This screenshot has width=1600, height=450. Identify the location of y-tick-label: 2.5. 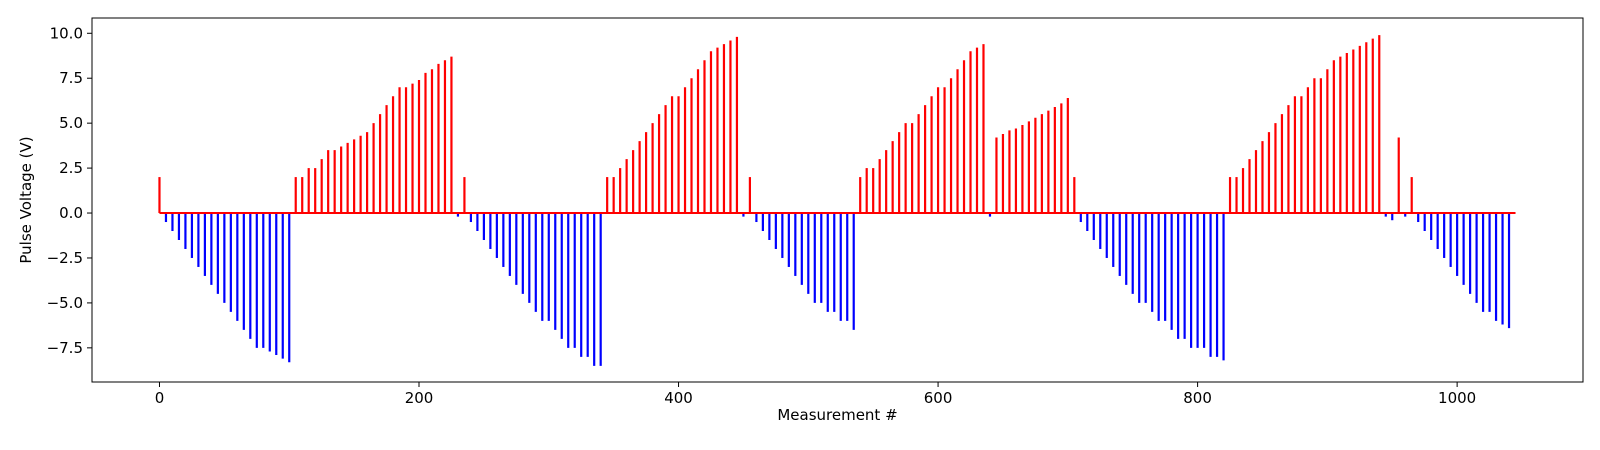
(71, 168).